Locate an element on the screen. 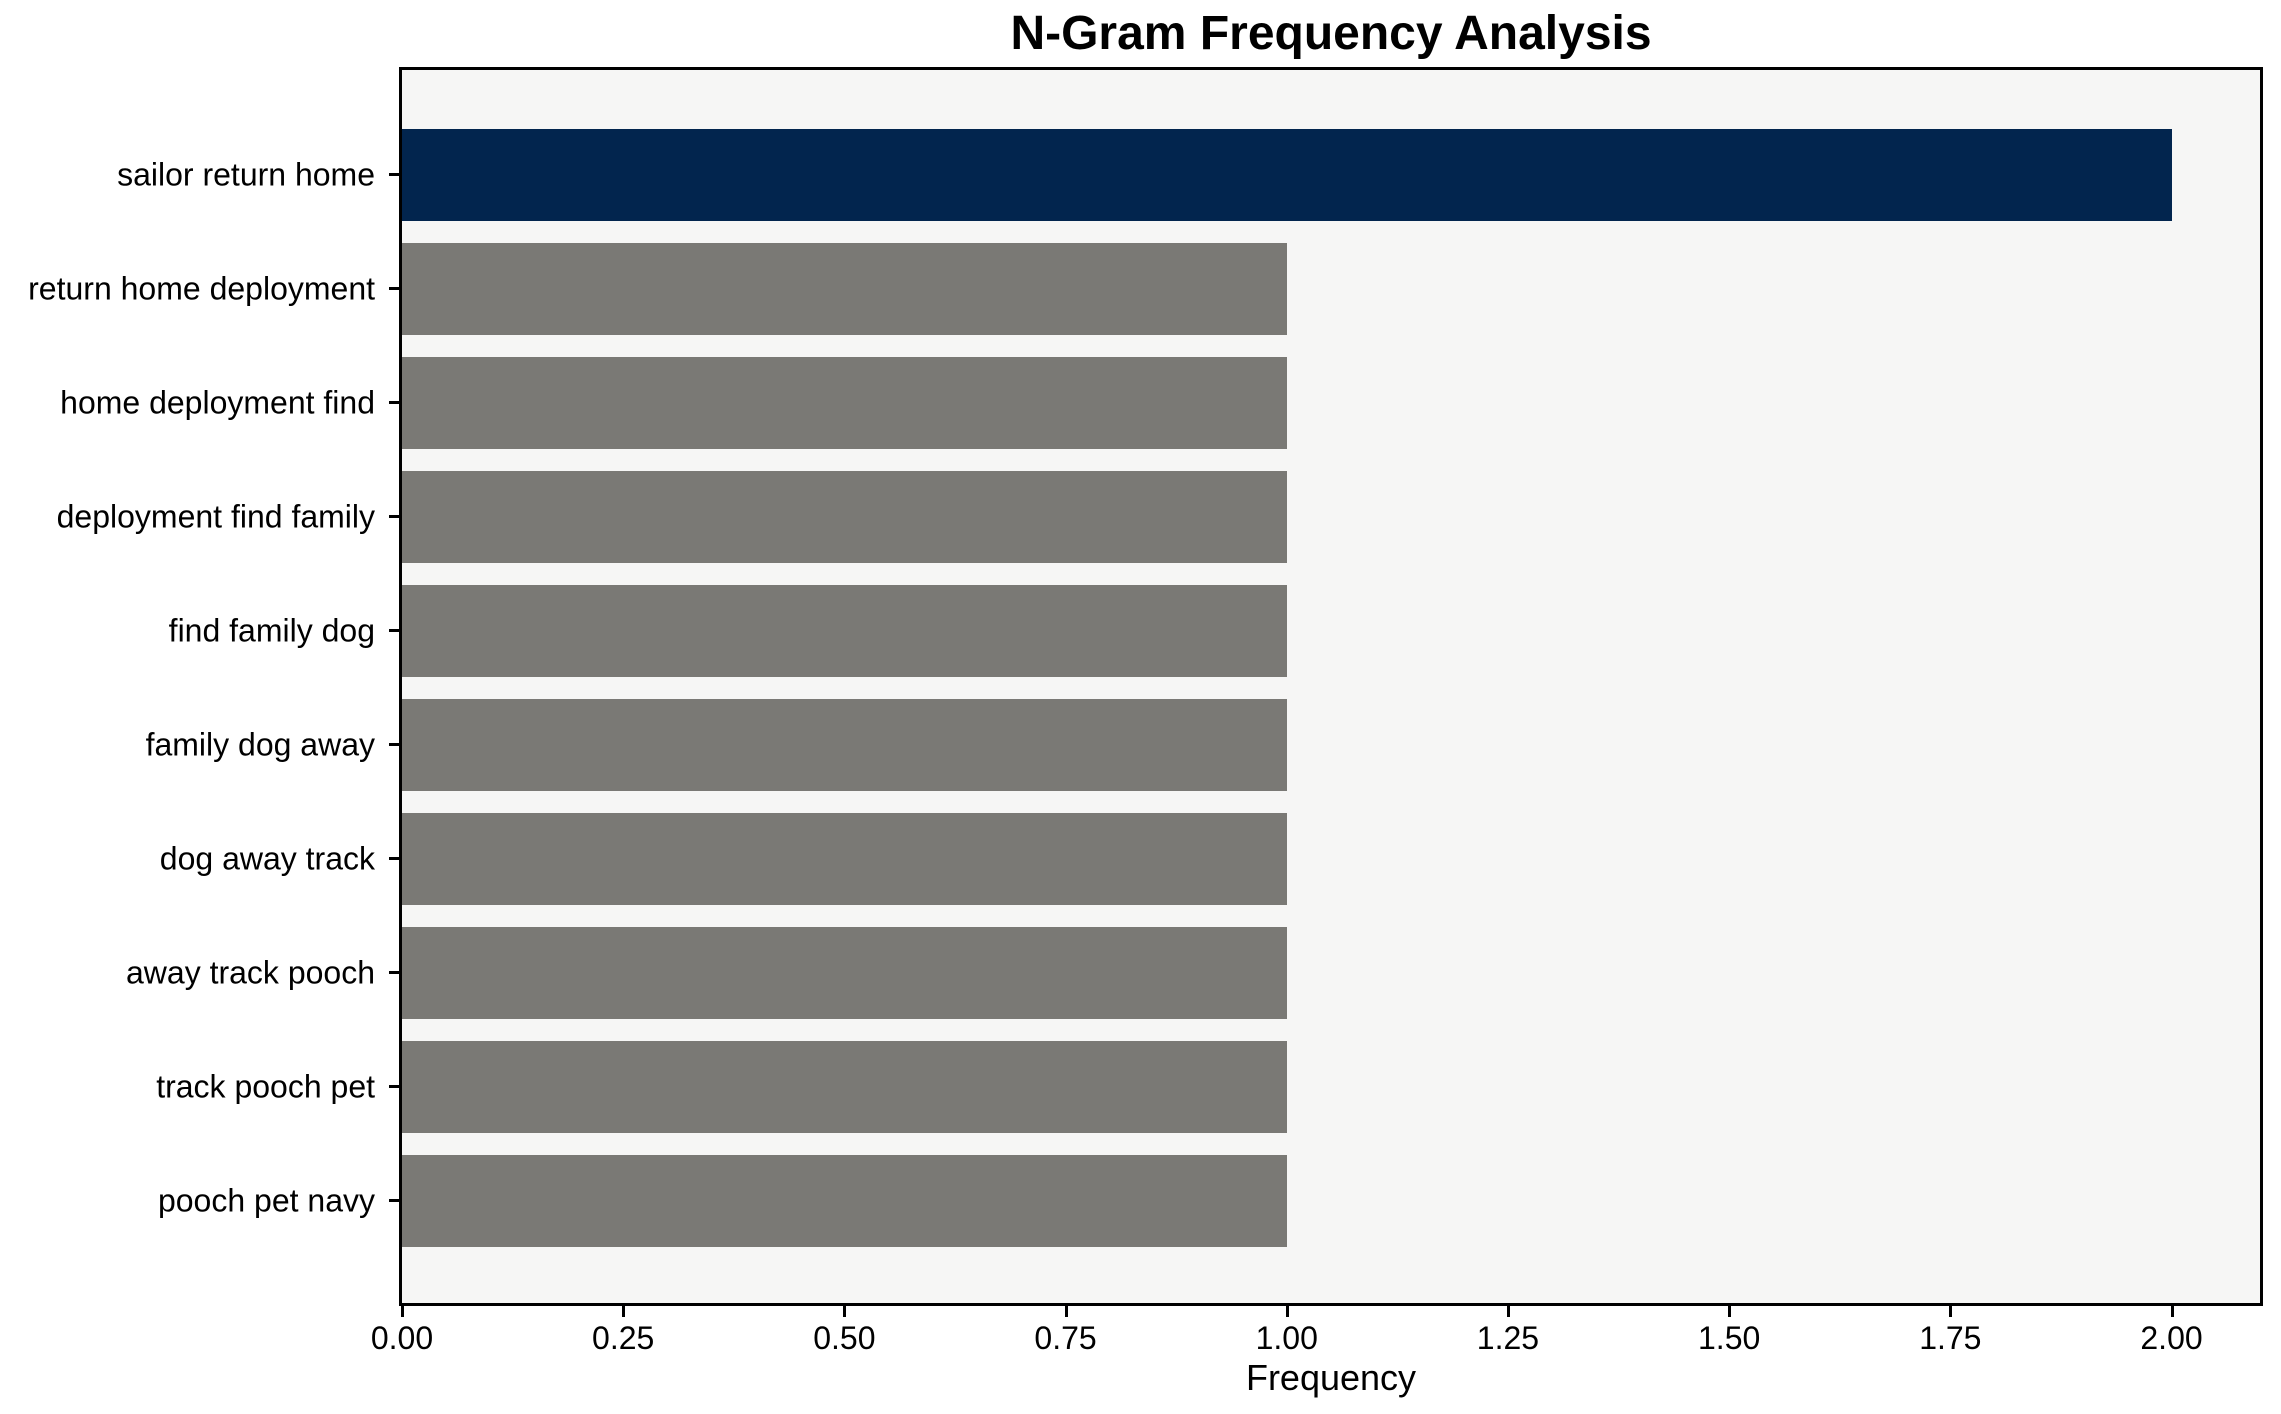 The height and width of the screenshot is (1414, 2281). bar-row: track pooch pet is located at coordinates (1208, 1087).